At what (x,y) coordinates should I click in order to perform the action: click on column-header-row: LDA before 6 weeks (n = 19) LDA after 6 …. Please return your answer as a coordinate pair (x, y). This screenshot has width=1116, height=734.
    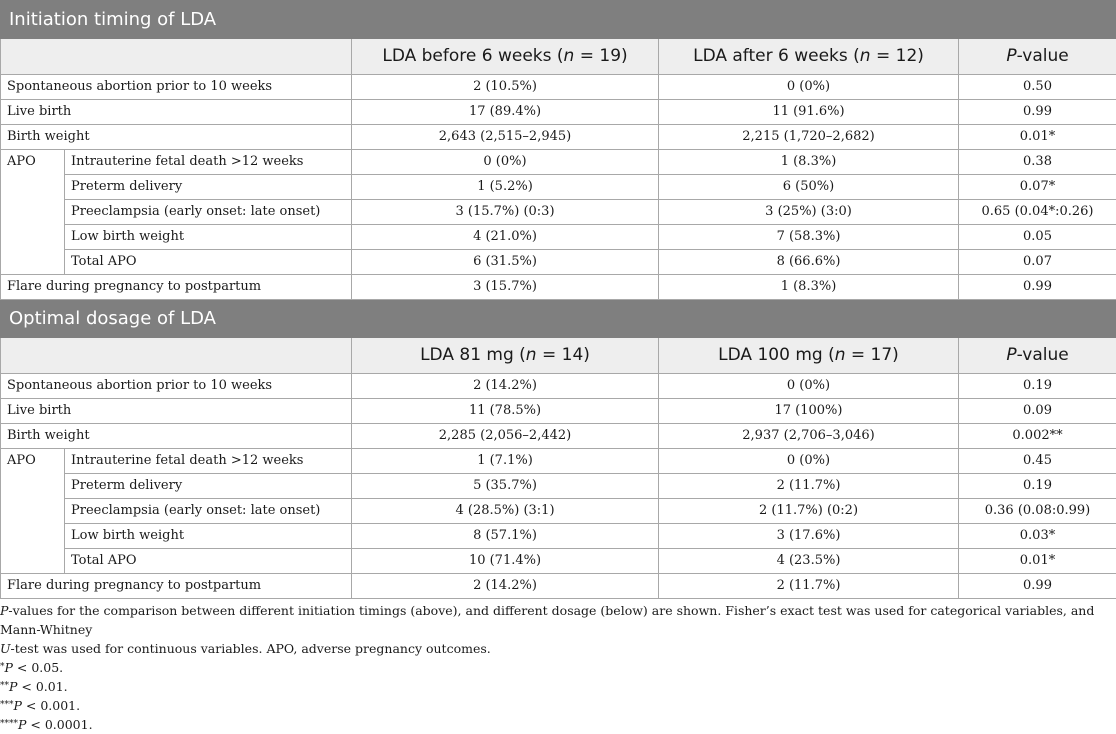
    Looking at the image, I should click on (558, 57).